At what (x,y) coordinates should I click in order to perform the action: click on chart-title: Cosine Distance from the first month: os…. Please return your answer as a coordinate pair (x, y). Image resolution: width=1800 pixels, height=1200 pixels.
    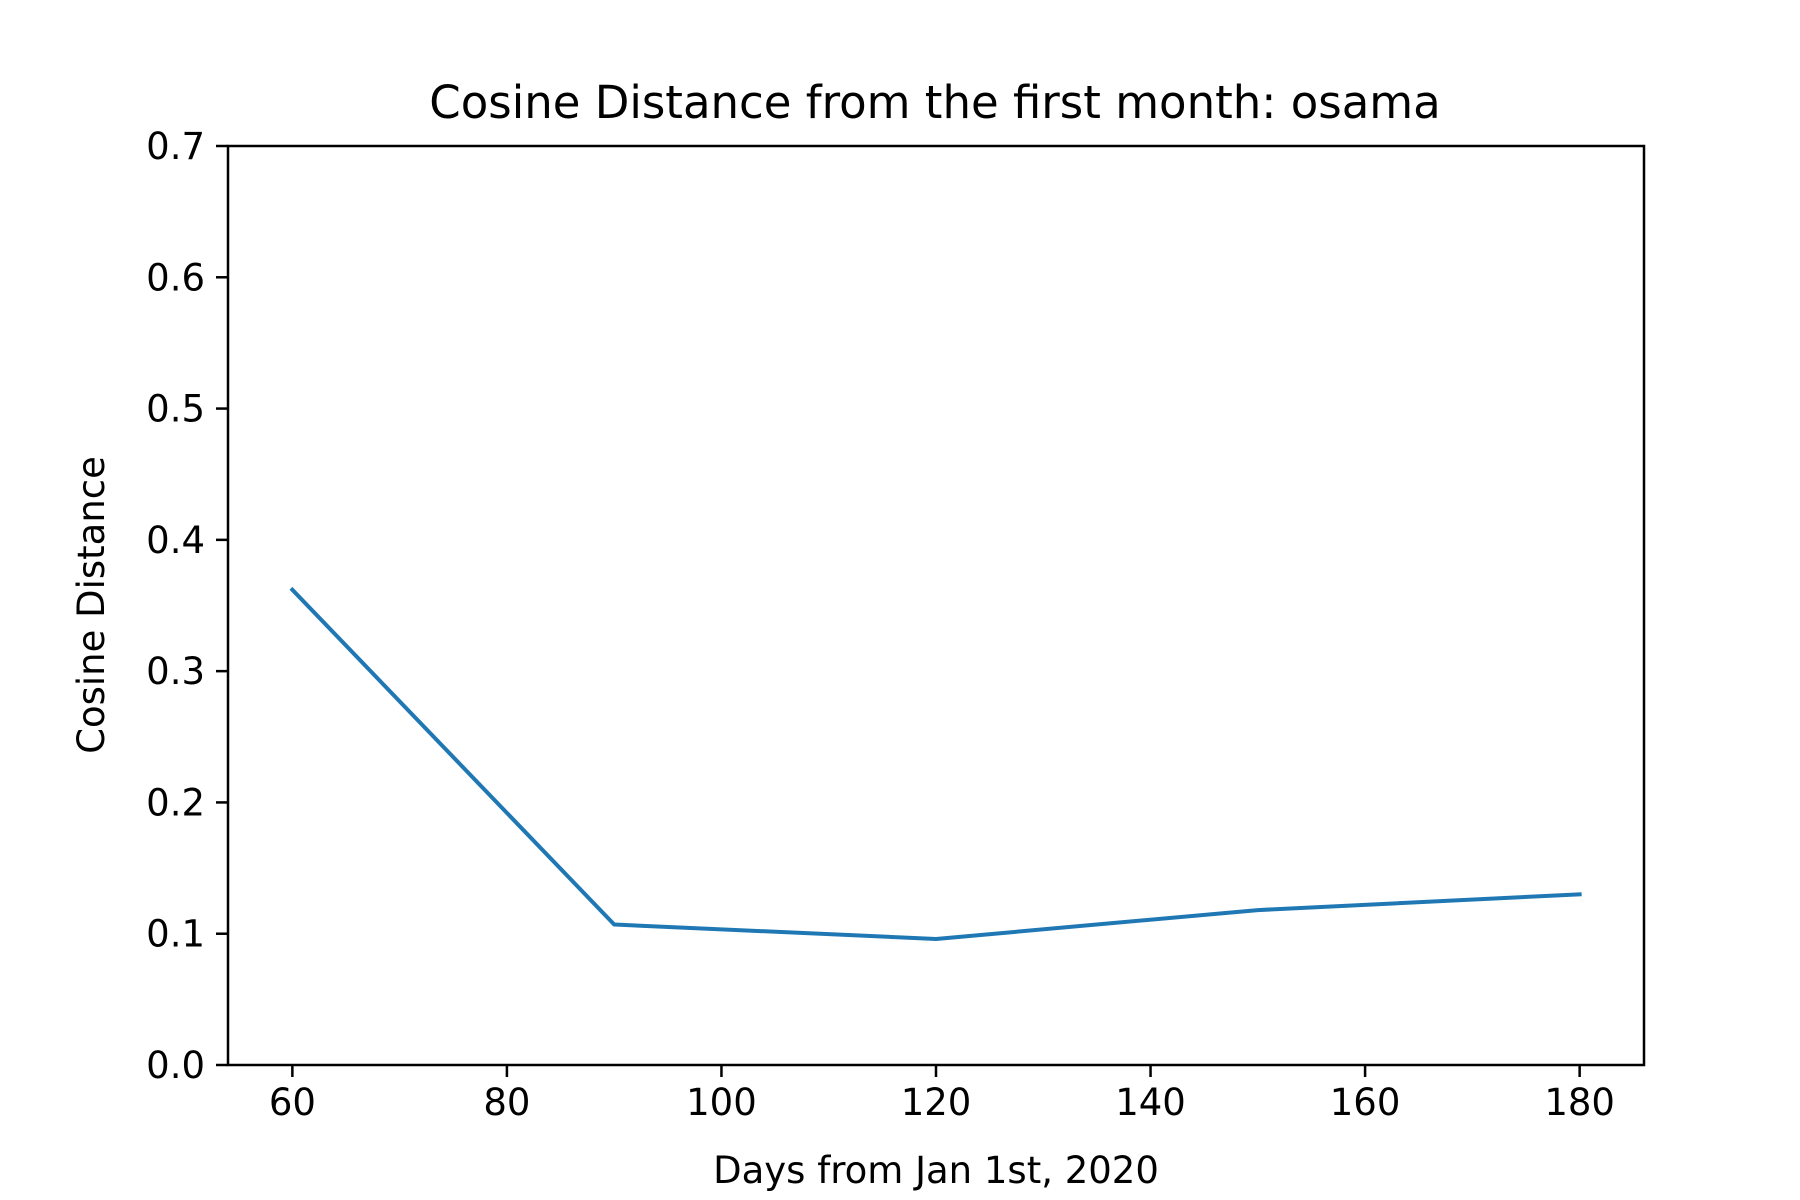
    Looking at the image, I should click on (934, 102).